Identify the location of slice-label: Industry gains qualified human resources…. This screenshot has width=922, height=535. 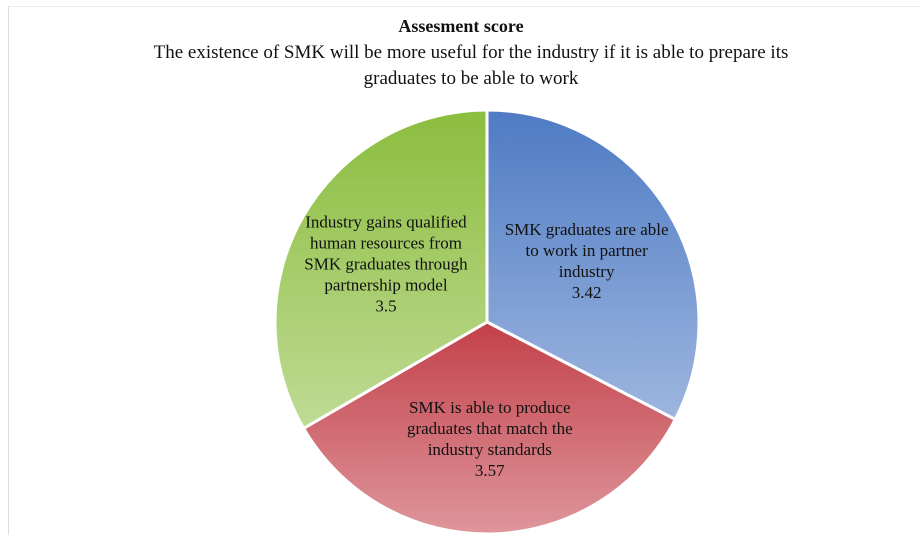
(386, 263).